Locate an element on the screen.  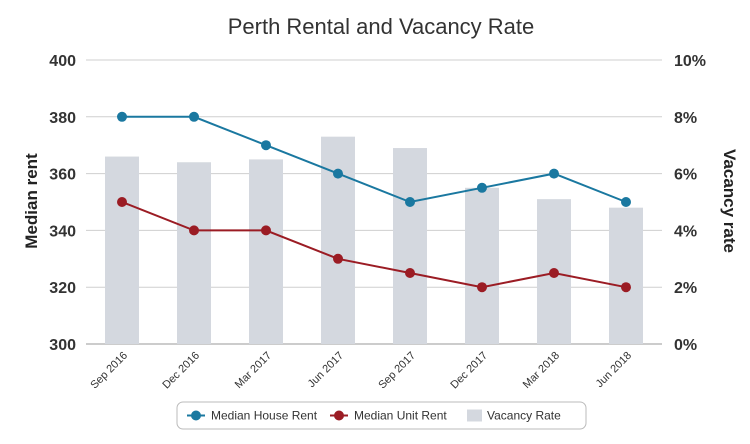
x-tick-label: Mar 2018 is located at coordinates (541, 370).